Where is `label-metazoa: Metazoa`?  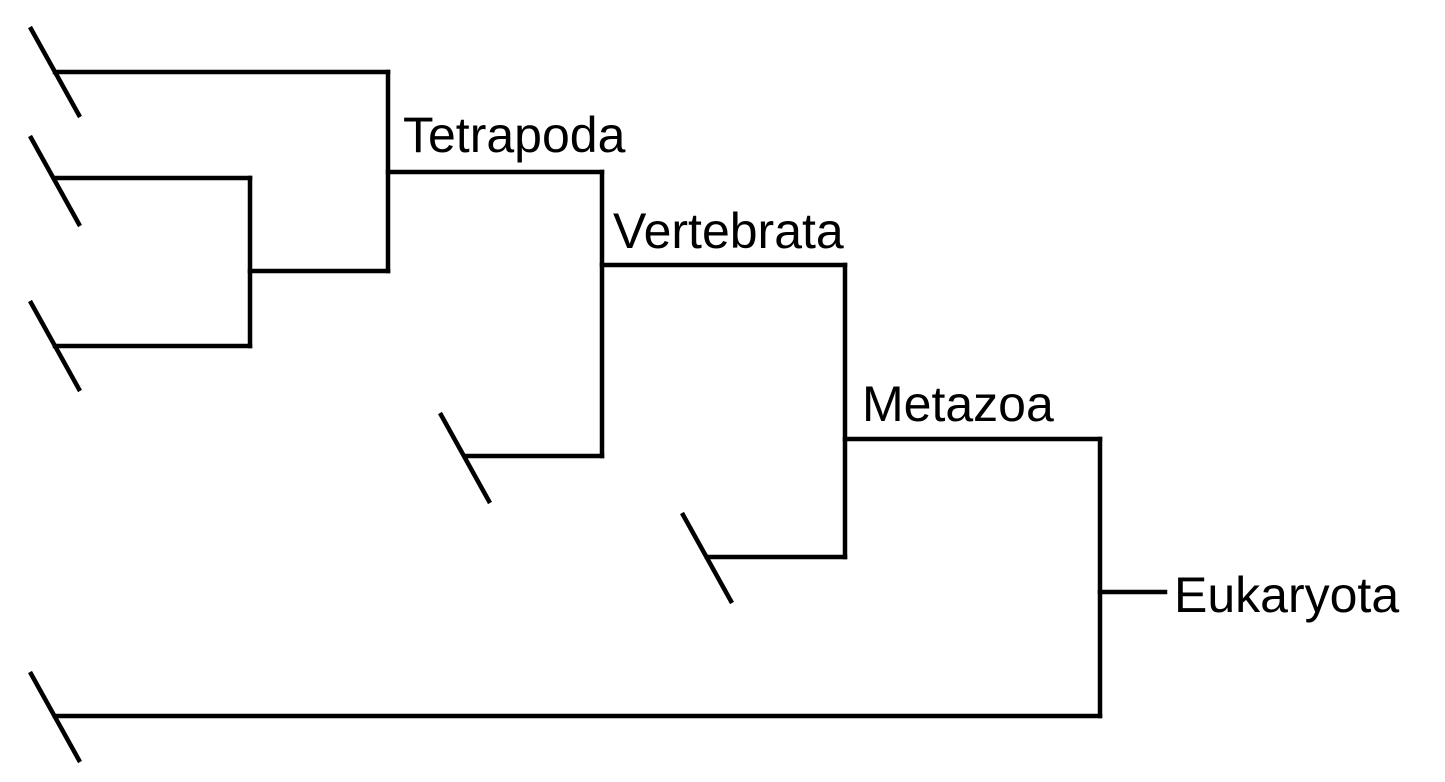
label-metazoa: Metazoa is located at coordinates (958, 404).